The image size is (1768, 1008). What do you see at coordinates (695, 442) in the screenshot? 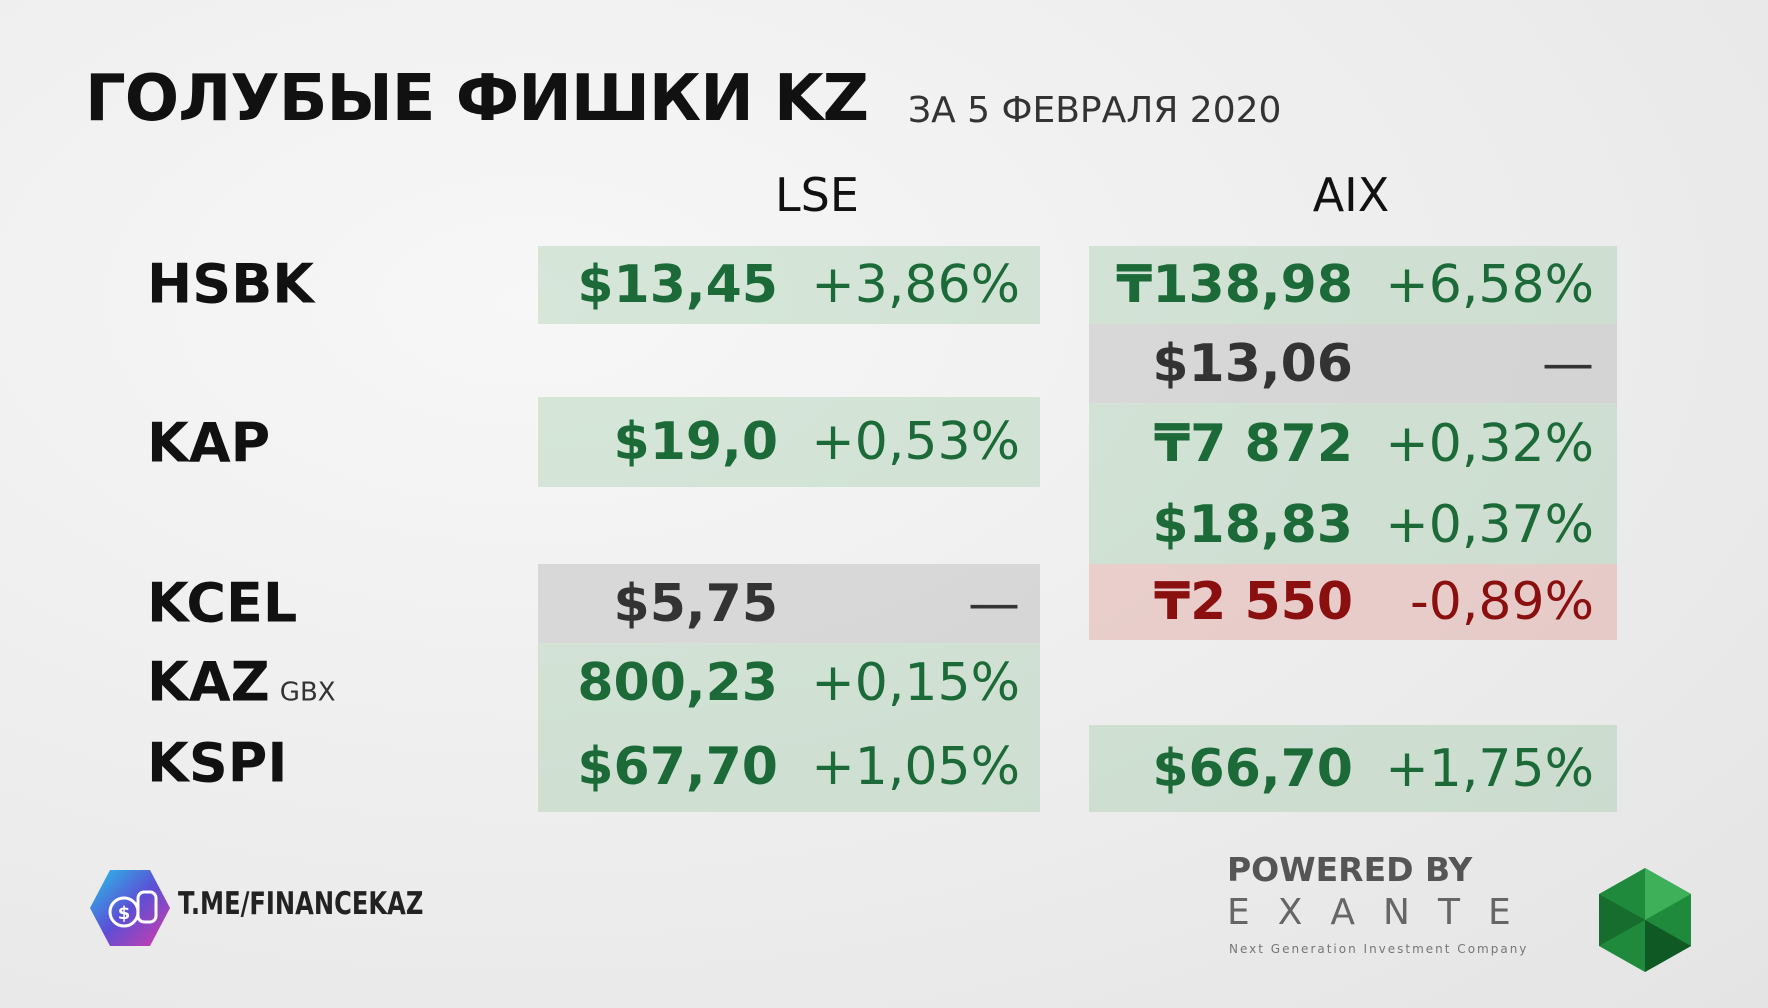
I see `price: $19,0` at bounding box center [695, 442].